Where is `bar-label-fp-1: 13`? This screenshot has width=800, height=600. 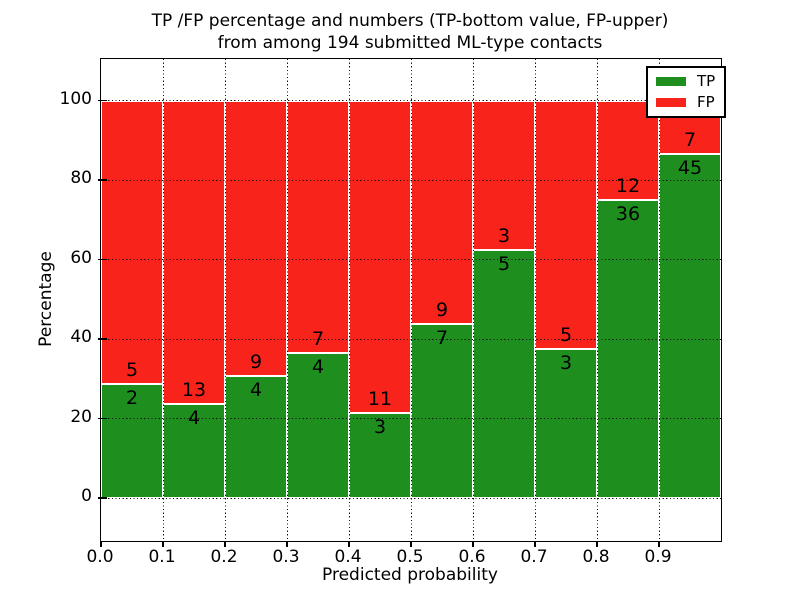 bar-label-fp-1: 13 is located at coordinates (194, 390).